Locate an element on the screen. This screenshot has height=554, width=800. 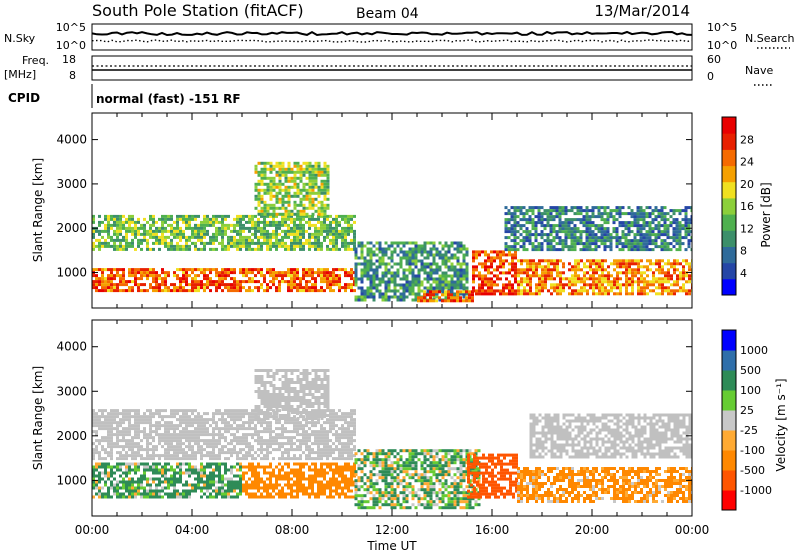
colorbar-swatch is located at coordinates (729, 287).